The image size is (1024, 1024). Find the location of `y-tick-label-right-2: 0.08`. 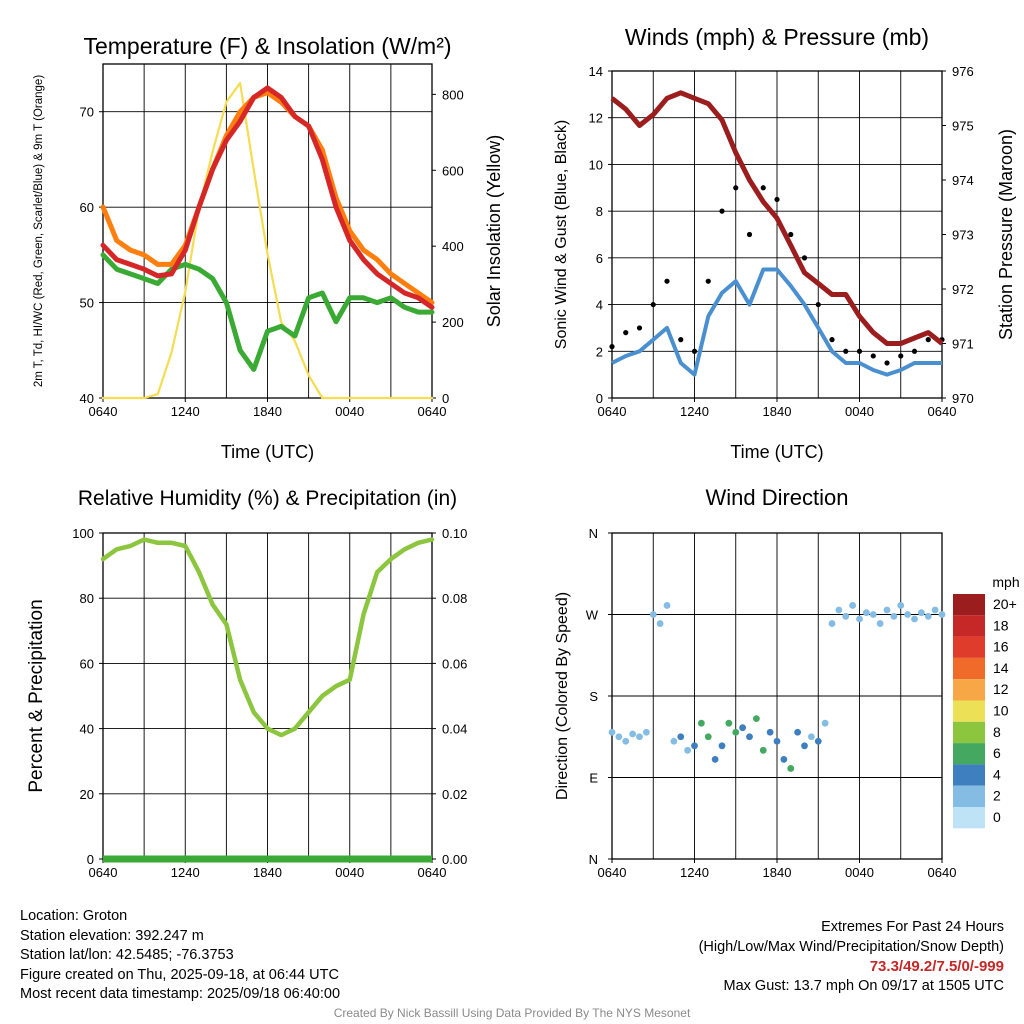

y-tick-label-right-2: 0.08 is located at coordinates (454, 598).